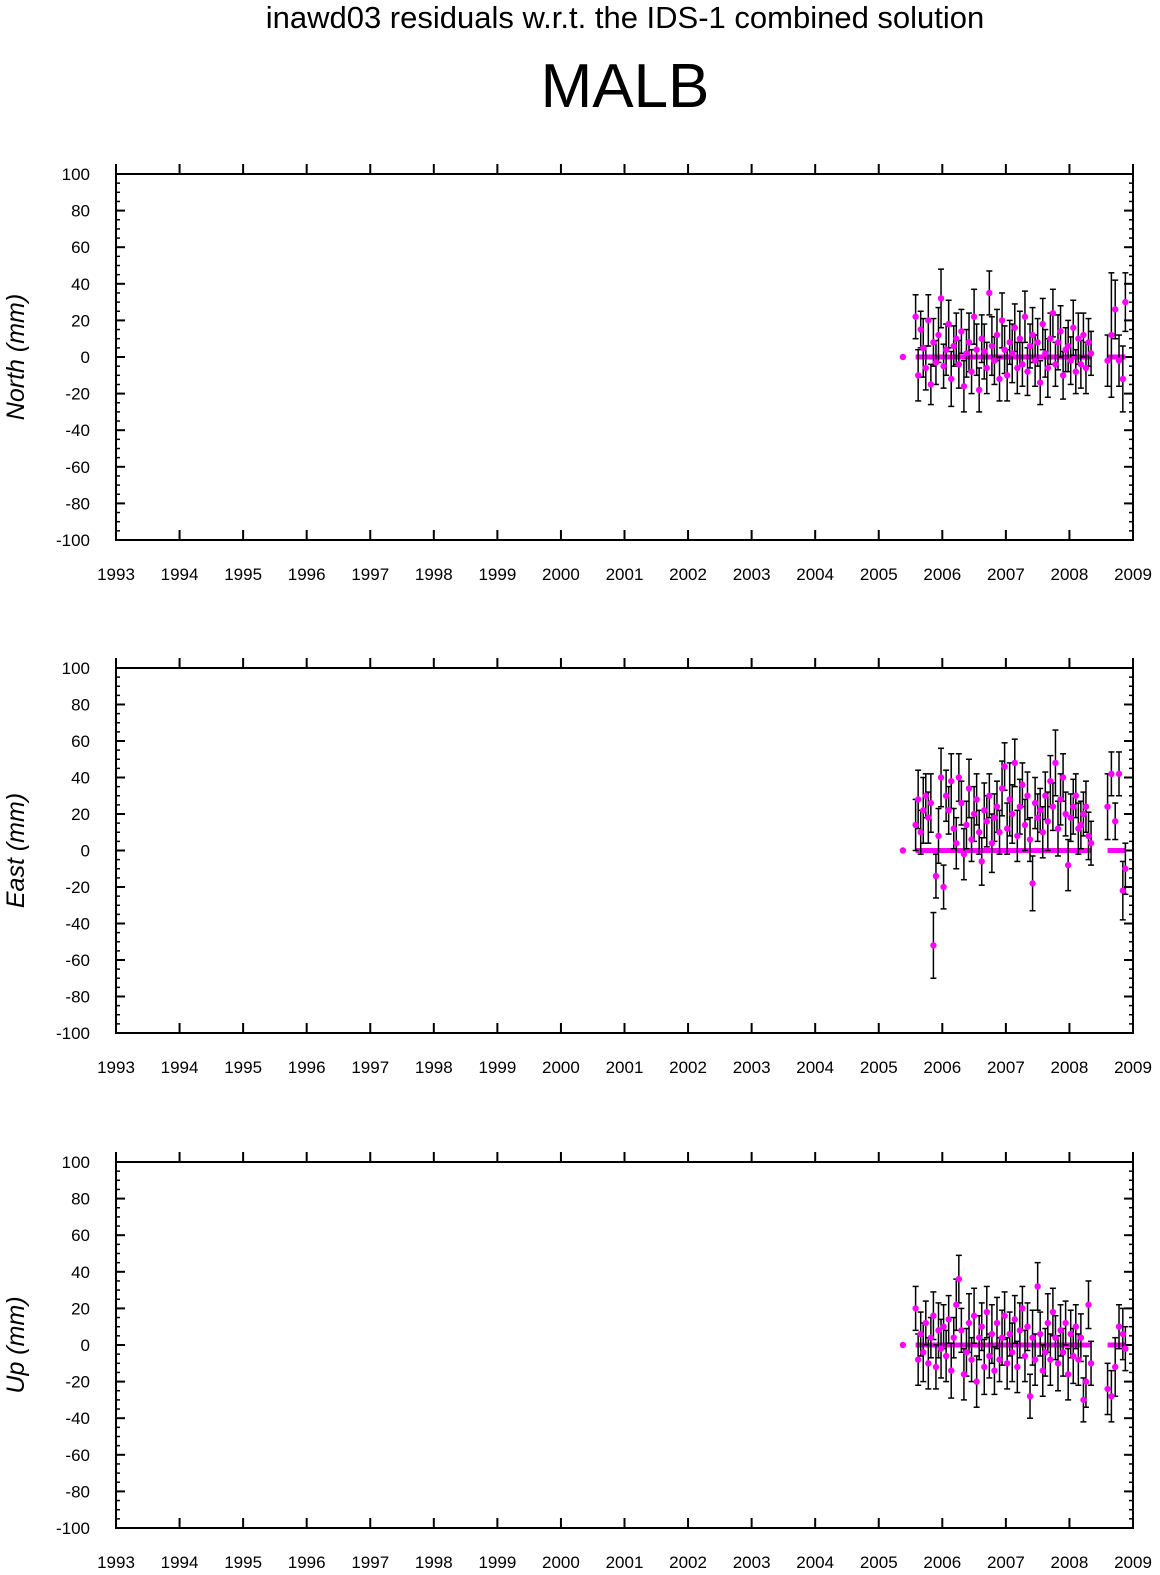  What do you see at coordinates (80, 320) in the screenshot?
I see `y-tick-label: 20` at bounding box center [80, 320].